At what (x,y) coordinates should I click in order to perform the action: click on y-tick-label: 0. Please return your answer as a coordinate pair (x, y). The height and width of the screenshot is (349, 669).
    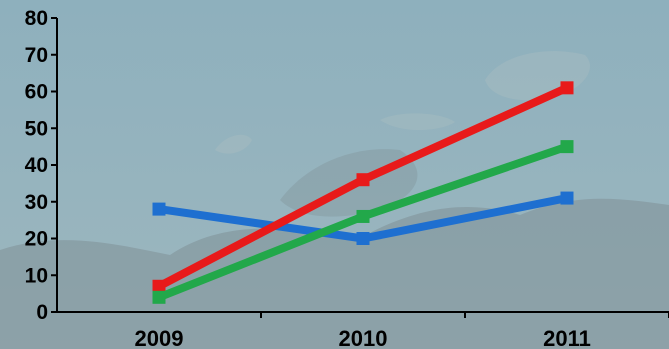
    Looking at the image, I should click on (42, 312).